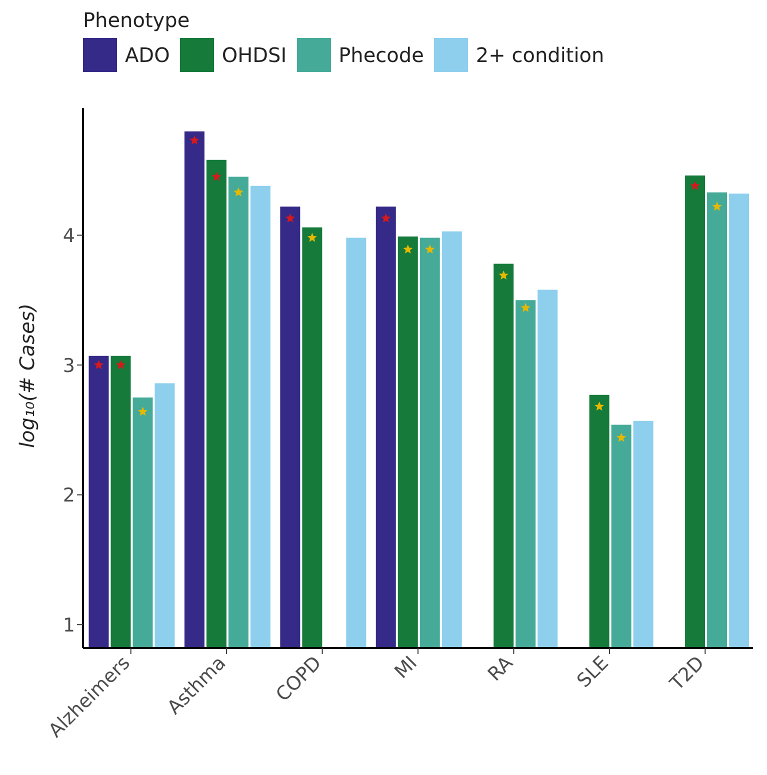 The image size is (767, 775). What do you see at coordinates (254, 55) in the screenshot?
I see `legend-label: OHDSI` at bounding box center [254, 55].